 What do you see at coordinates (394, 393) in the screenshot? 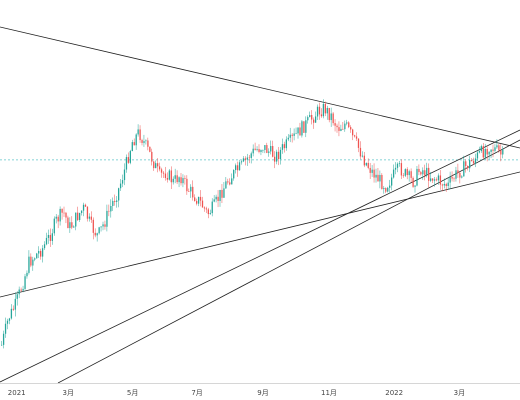
I see `x-tick-label: 2022` at bounding box center [394, 393].